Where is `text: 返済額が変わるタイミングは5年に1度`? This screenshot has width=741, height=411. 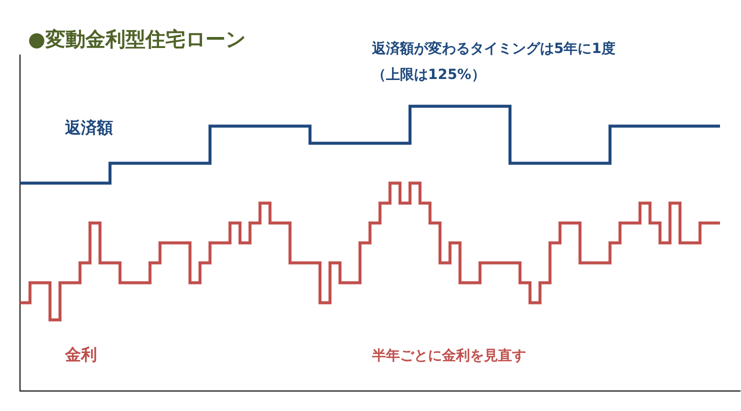 text: 返済額が変わるタイミングは5年に1度 is located at coordinates (494, 49).